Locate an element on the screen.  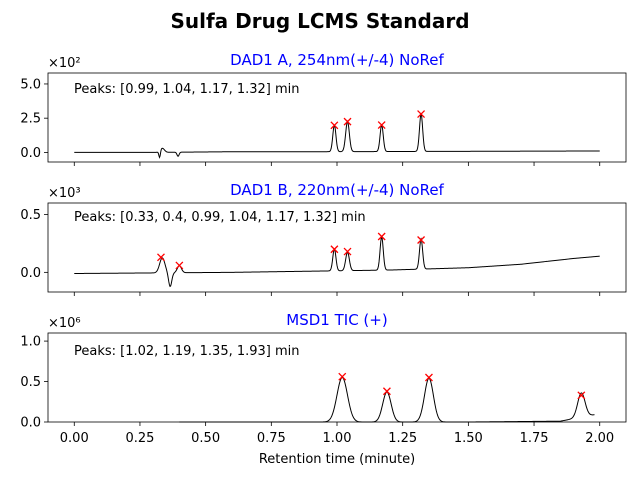
y-ticks: 0.0 0.5 is located at coordinates (34, 244).